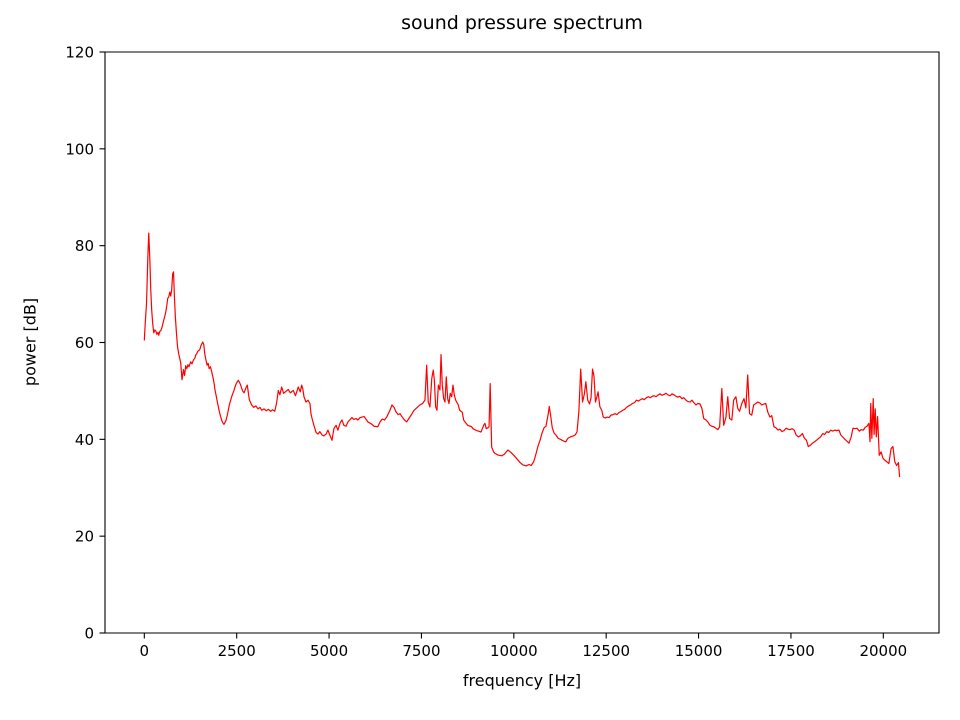 The width and height of the screenshot is (960, 720). I want to click on x-tick-label: 2500, so click(237, 651).